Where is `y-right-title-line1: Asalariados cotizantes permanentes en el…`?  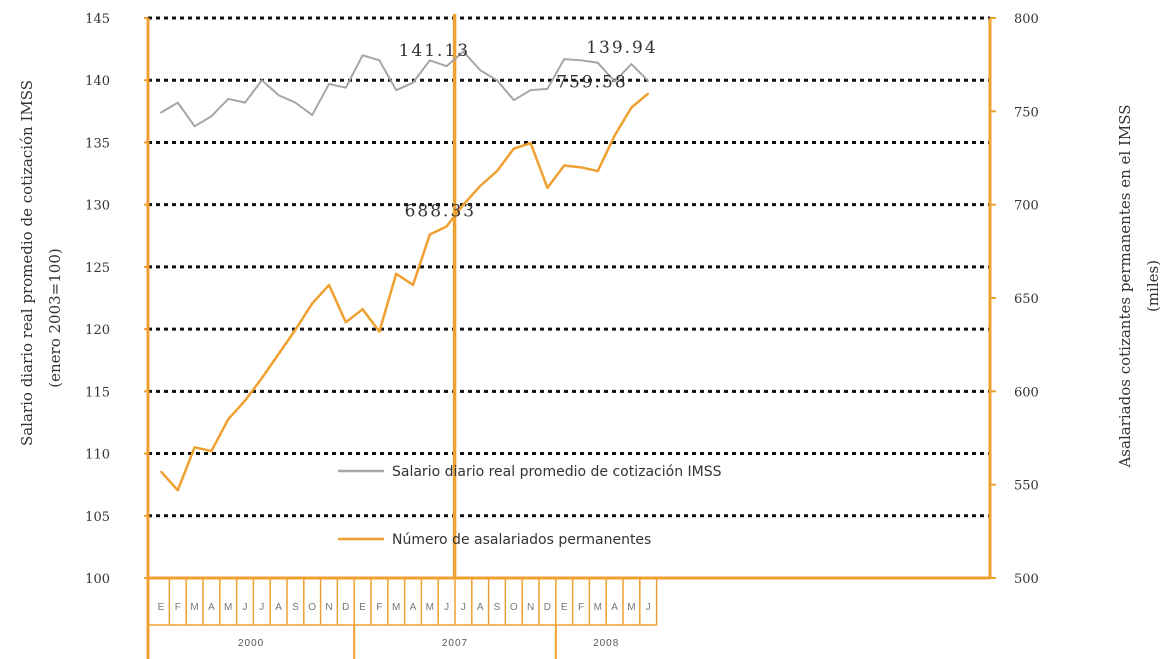
y-right-title-line1: Asalariados cotizantes permanentes en el… is located at coordinates (1125, 286).